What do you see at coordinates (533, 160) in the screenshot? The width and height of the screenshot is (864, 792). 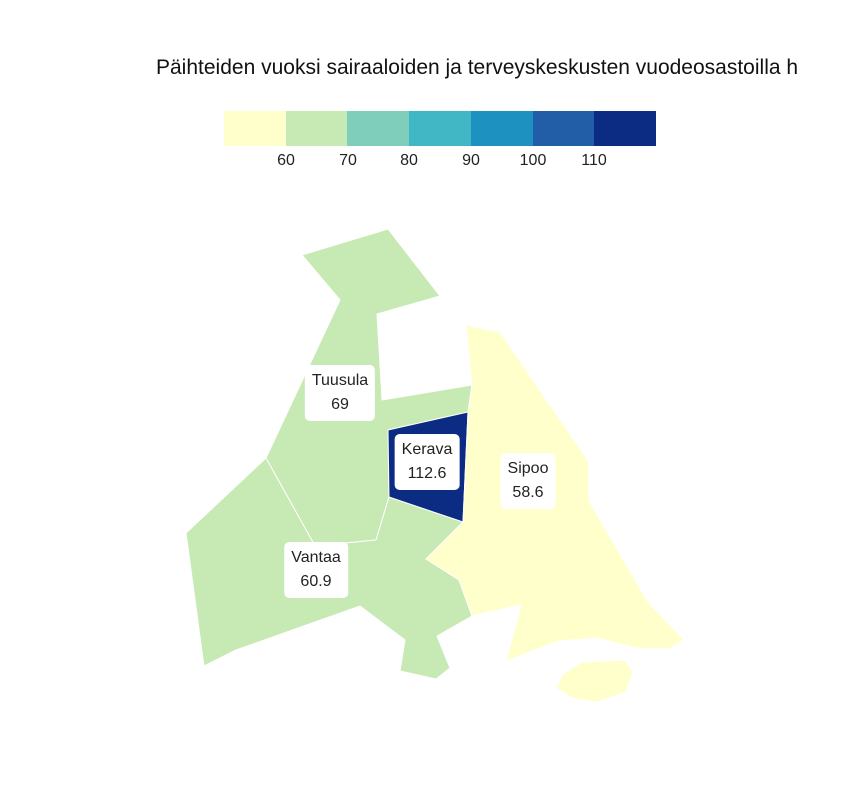 I see `legend-tick: 100` at bounding box center [533, 160].